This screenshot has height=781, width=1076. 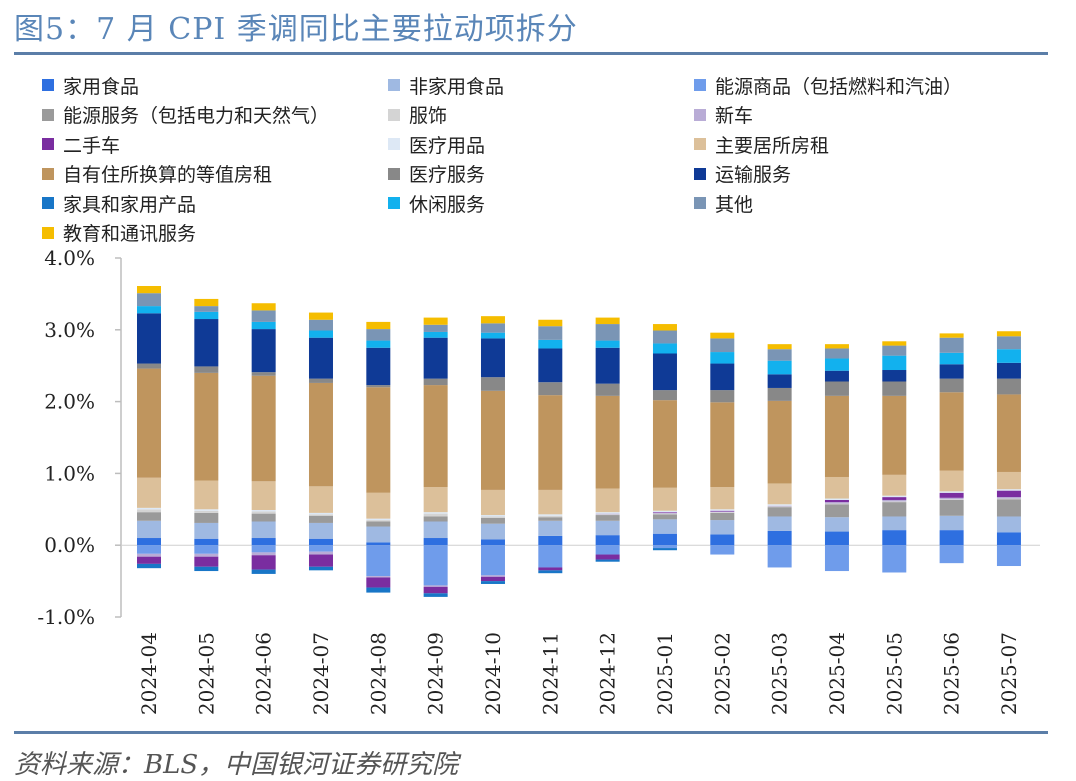 What do you see at coordinates (149, 673) in the screenshot?
I see `x-tick-label: 2024-04` at bounding box center [149, 673].